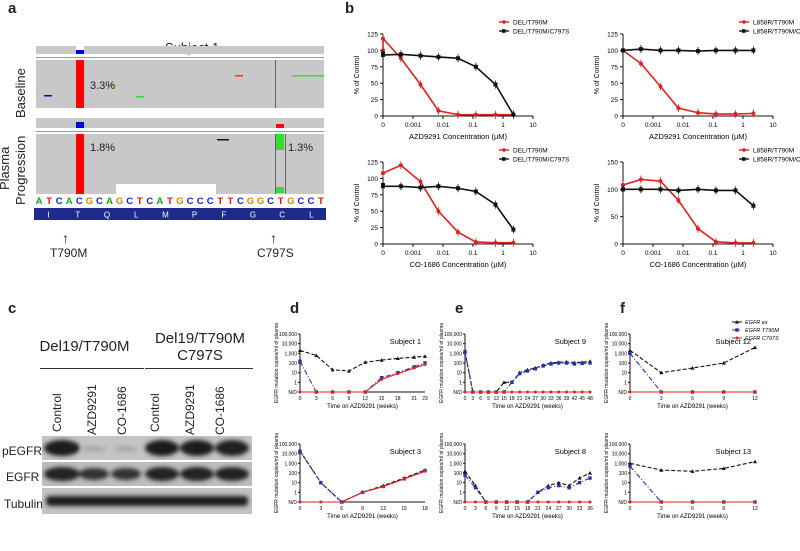 This screenshot has width=800, height=551. Describe the element at coordinates (200, 338) in the screenshot. I see `wb-group-right-line1: Del19/T790M` at that location.